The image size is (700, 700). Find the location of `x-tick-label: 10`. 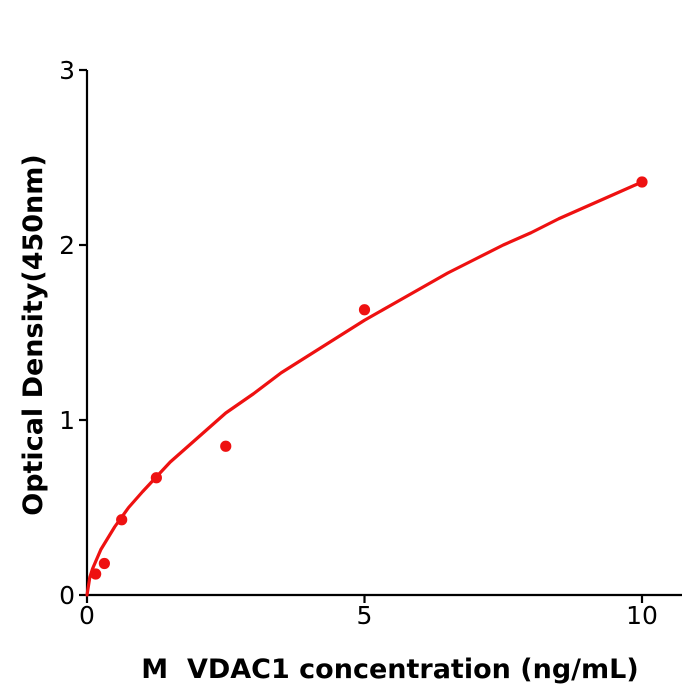

x-tick-label: 10 is located at coordinates (642, 615).